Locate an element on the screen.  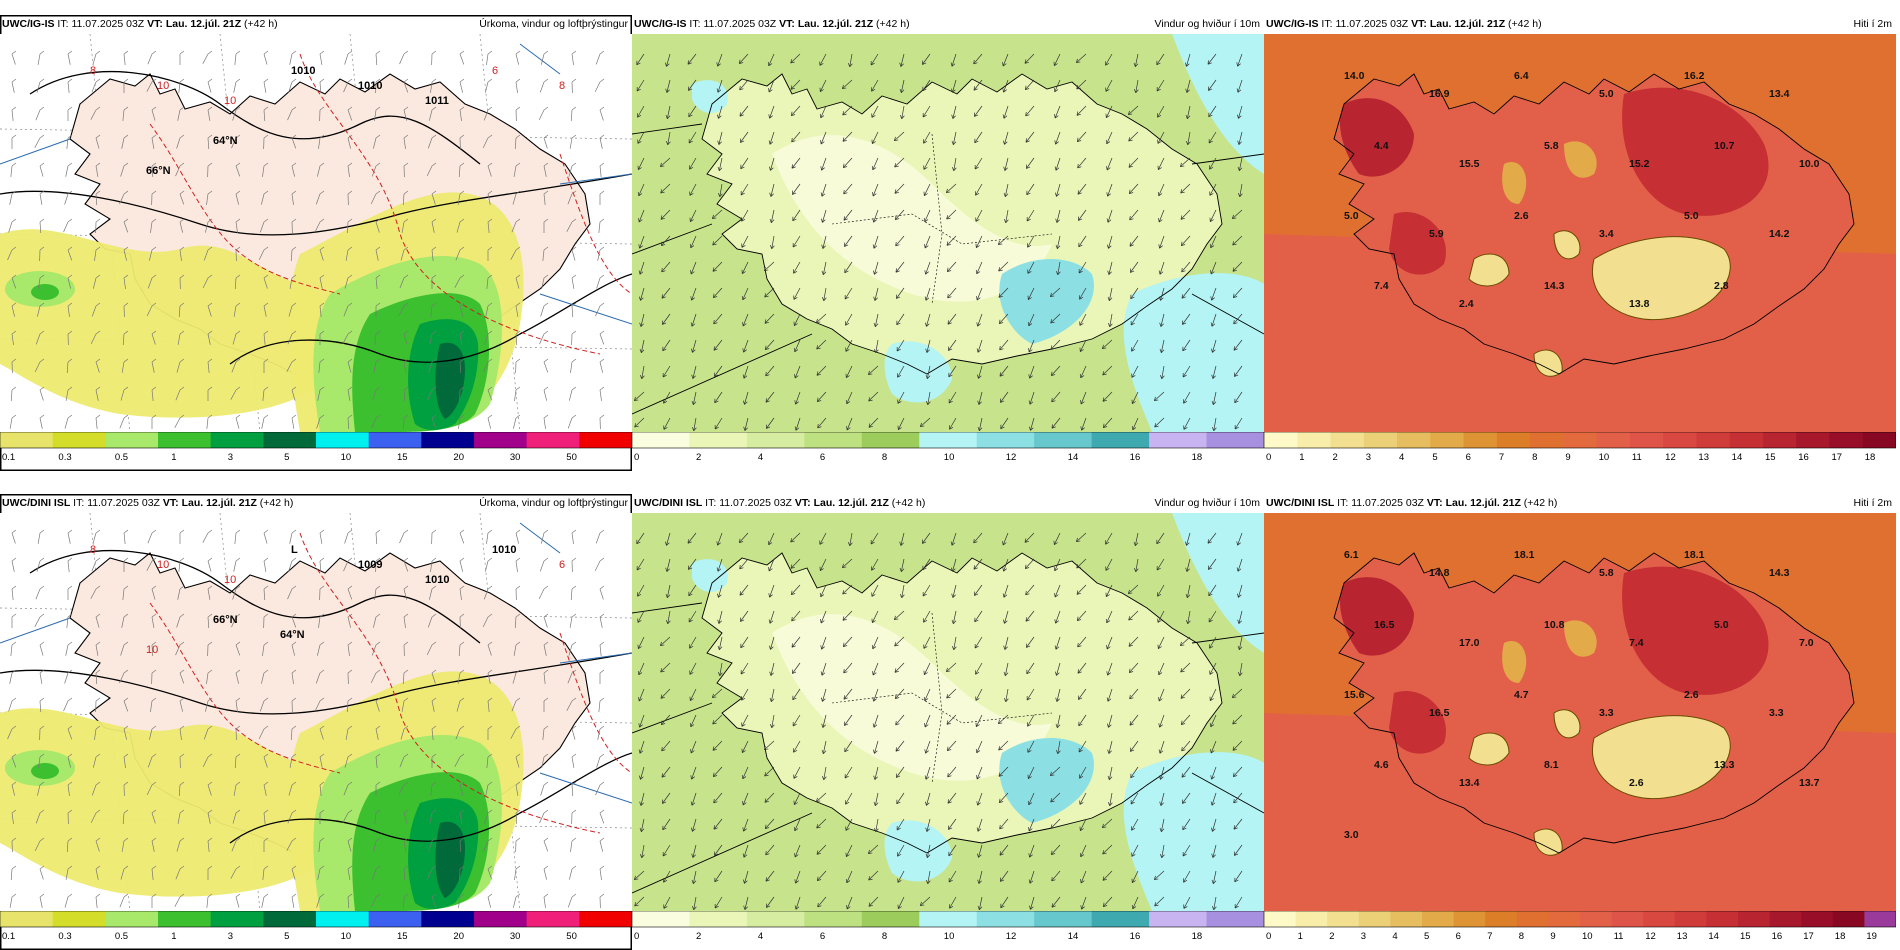
colorbar-label: 2 is located at coordinates (1335, 457).